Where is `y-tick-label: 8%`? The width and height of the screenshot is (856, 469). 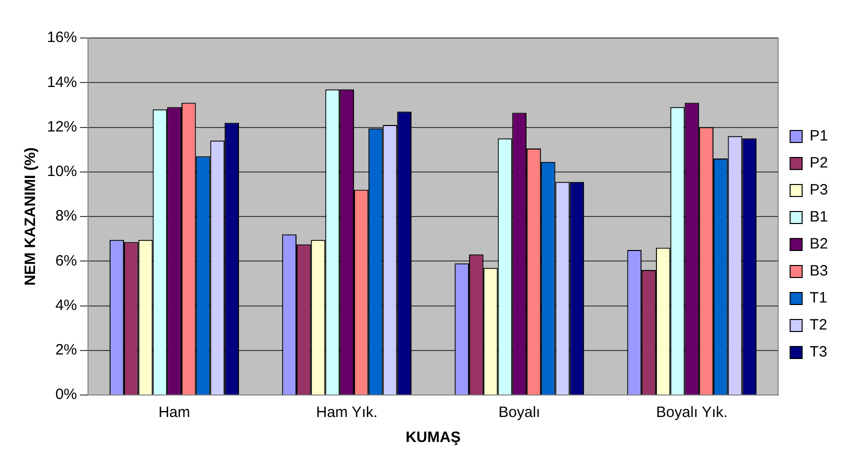
y-tick-label: 8% is located at coordinates (66, 216).